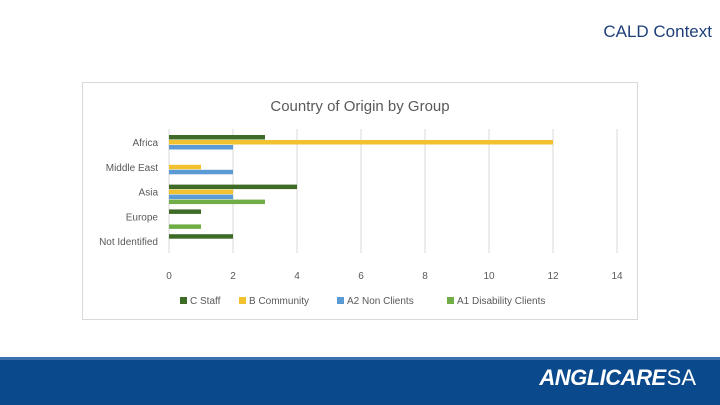  I want to click on footer-accent-line, so click(360, 358).